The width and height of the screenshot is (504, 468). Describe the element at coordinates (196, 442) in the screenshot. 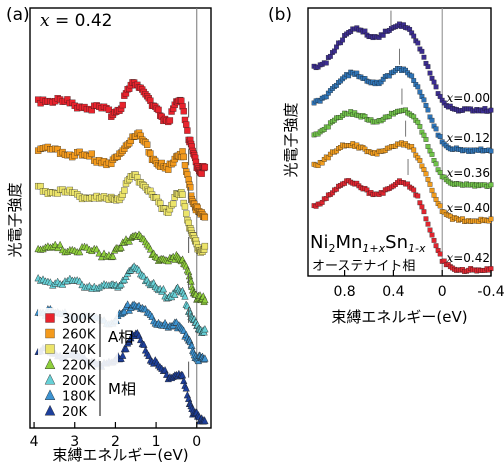

I see `panel-a-xtick-label: 0` at that location.